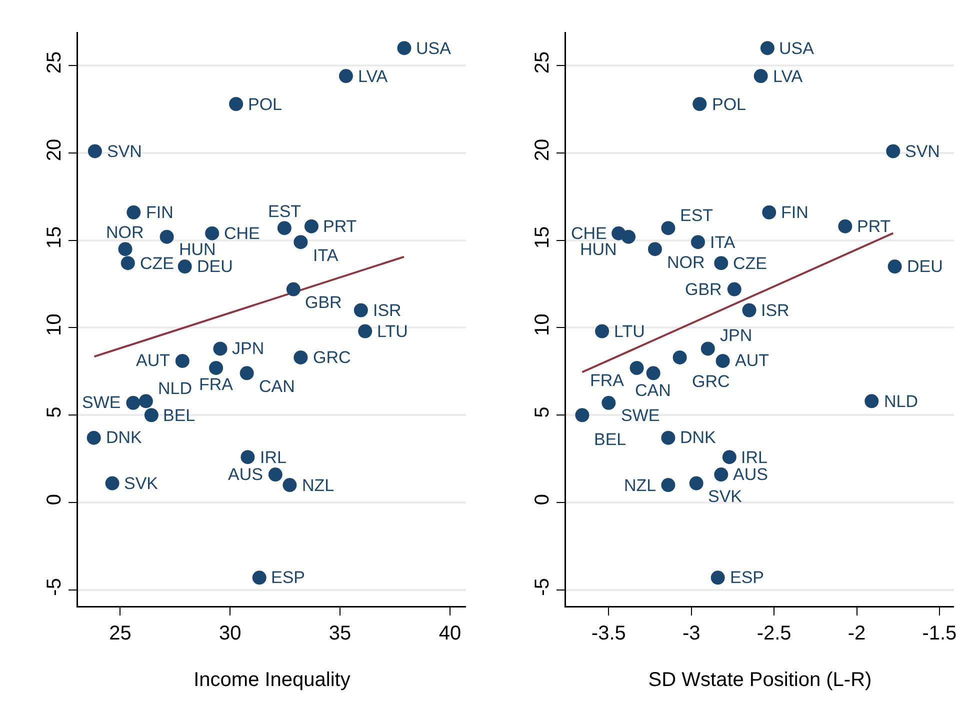  I want to click on y-tick-label: 0, so click(543, 500).